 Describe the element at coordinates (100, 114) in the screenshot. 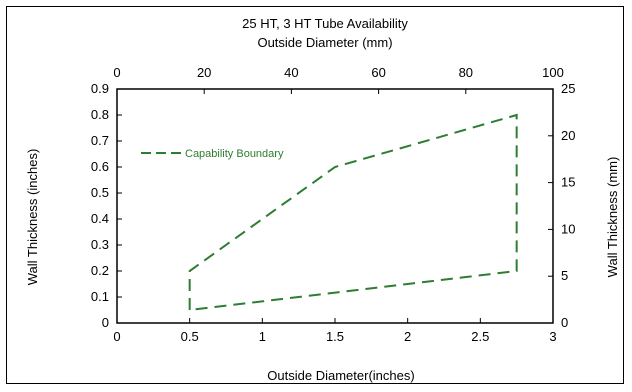

I see `y-tick-label: 0.8` at that location.